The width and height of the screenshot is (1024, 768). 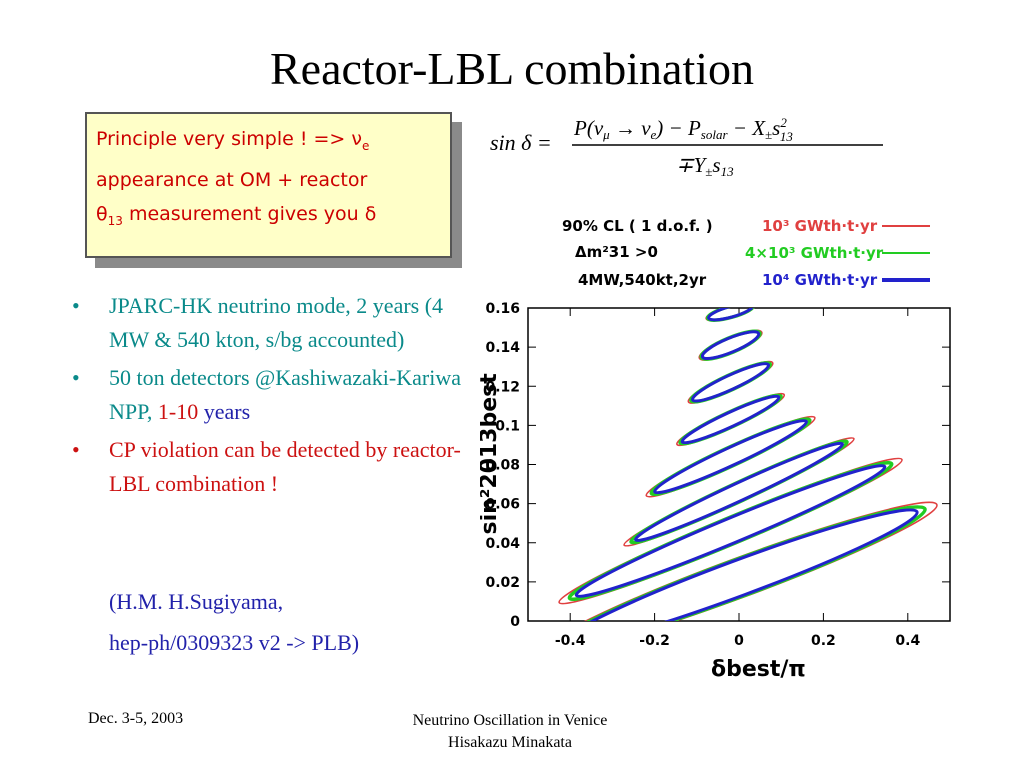 I want to click on callout-line-2: appearance at OM + reactor, so click(x=232, y=179).